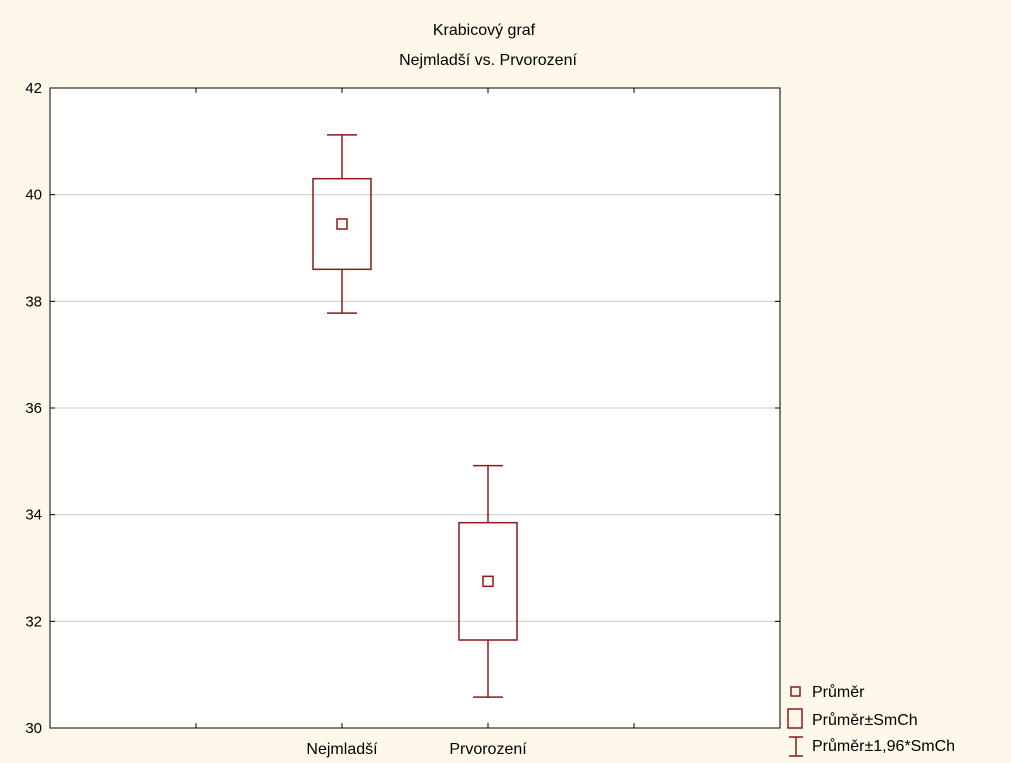 This screenshot has height=763, width=1011. I want to click on legend-label-whisker: Průměr±1,96*SmCh, so click(883, 746).